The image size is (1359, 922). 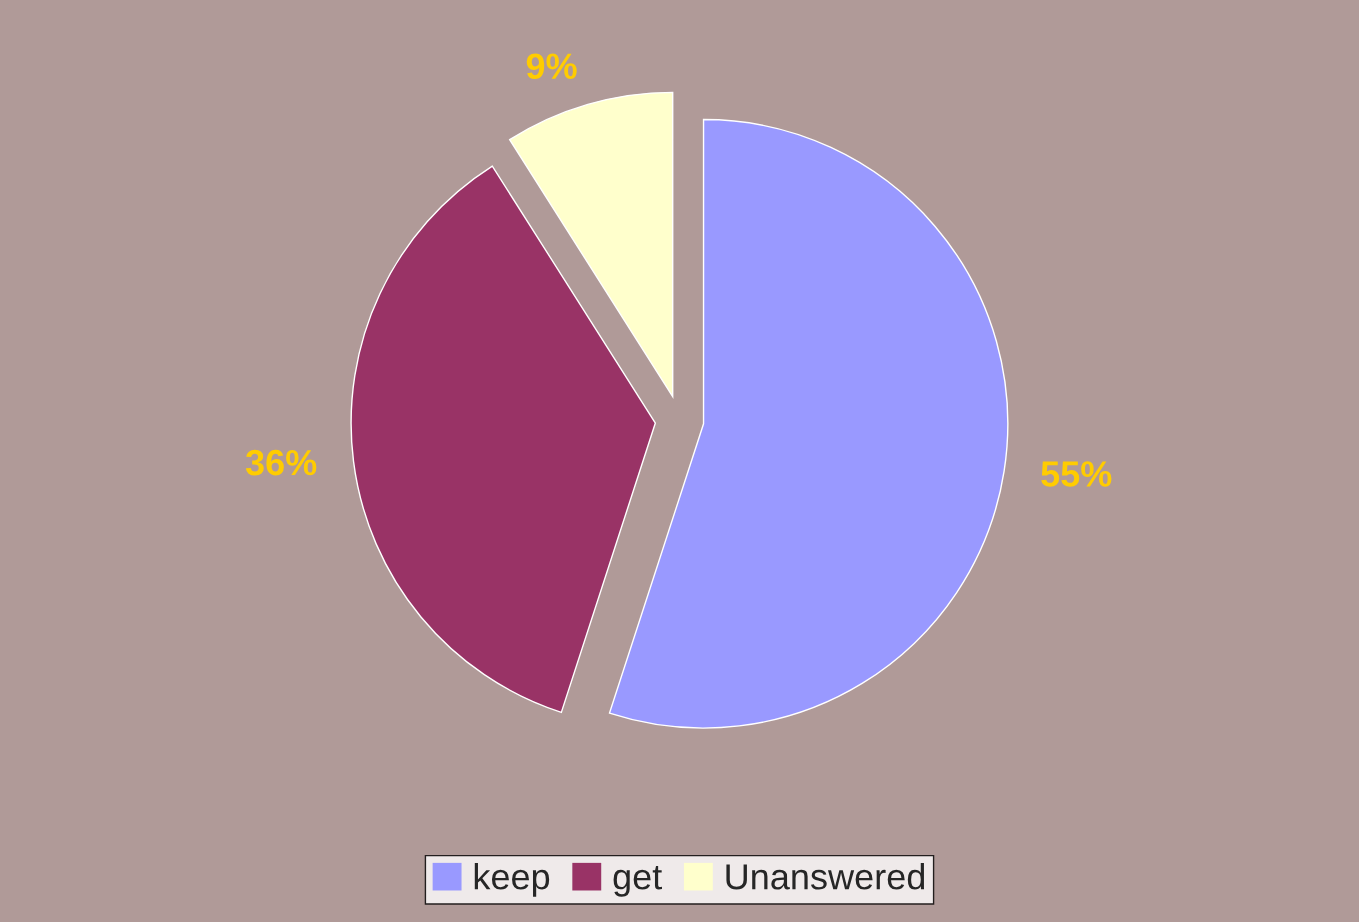 I want to click on data-label: 55%, so click(x=1076, y=474).